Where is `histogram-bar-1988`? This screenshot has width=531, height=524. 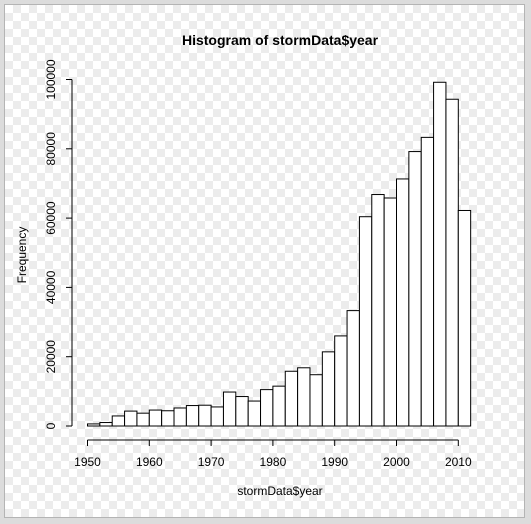 histogram-bar-1988 is located at coordinates (328, 389).